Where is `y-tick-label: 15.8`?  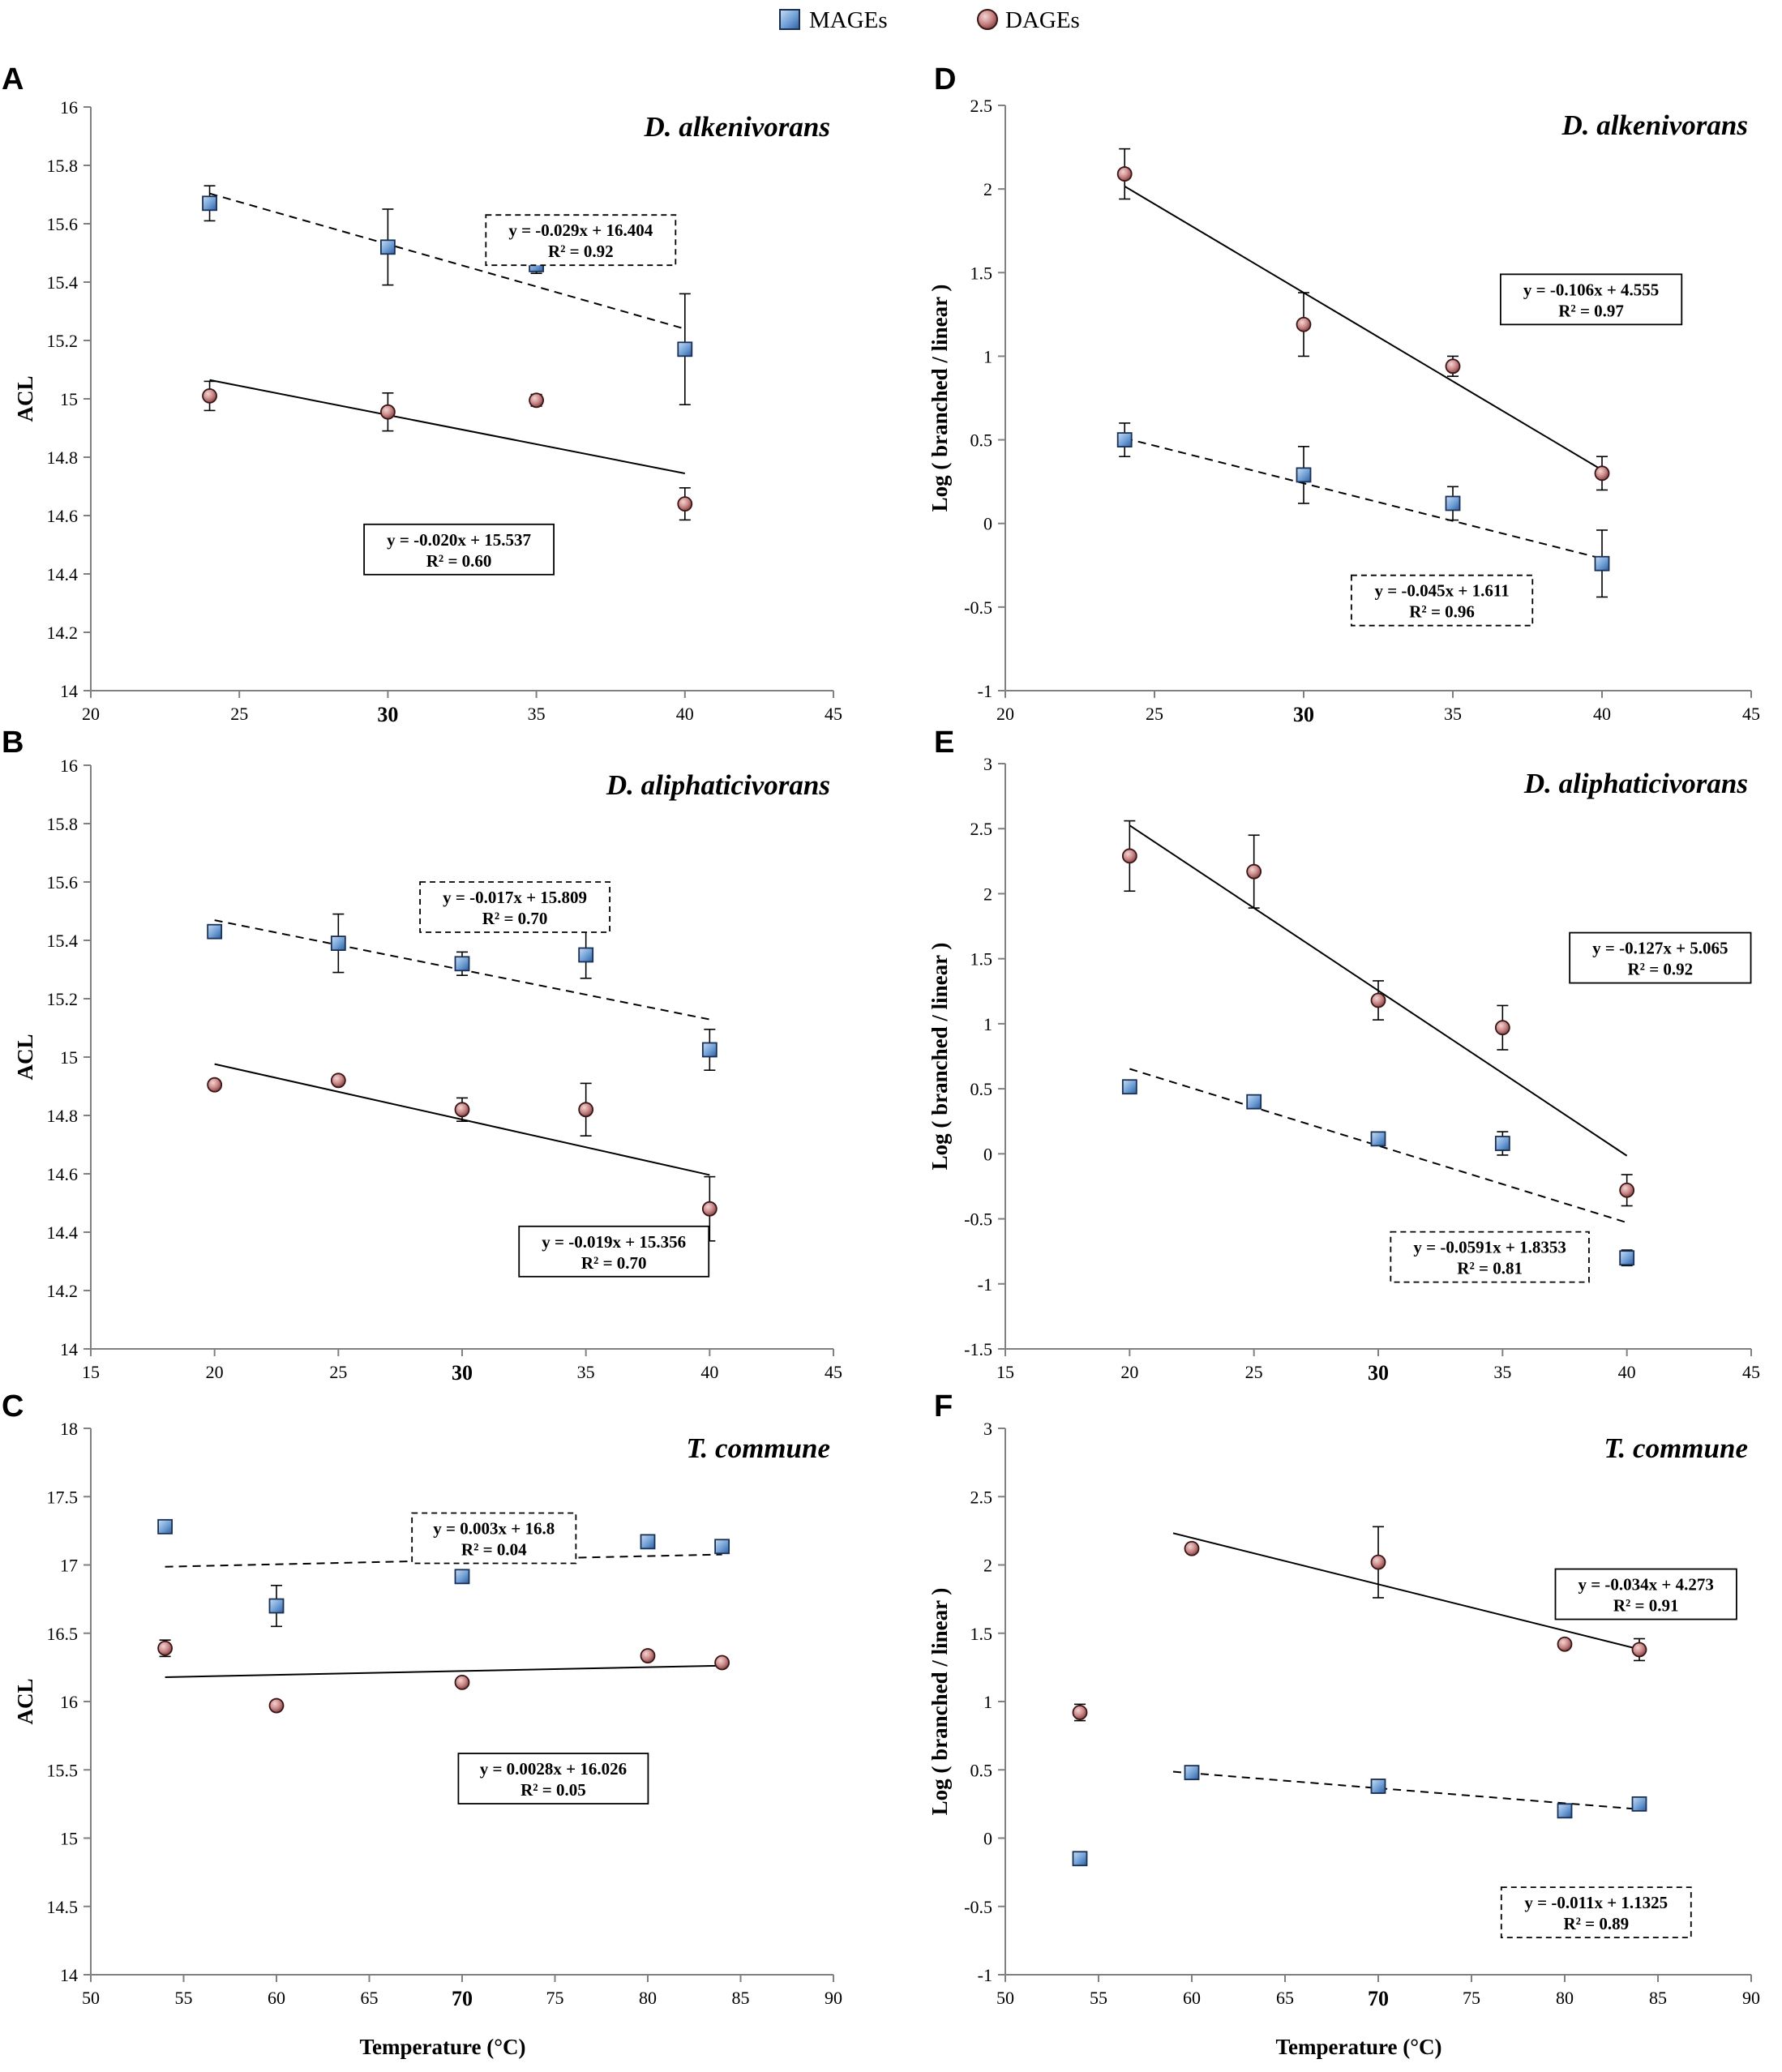 y-tick-label: 15.8 is located at coordinates (63, 824).